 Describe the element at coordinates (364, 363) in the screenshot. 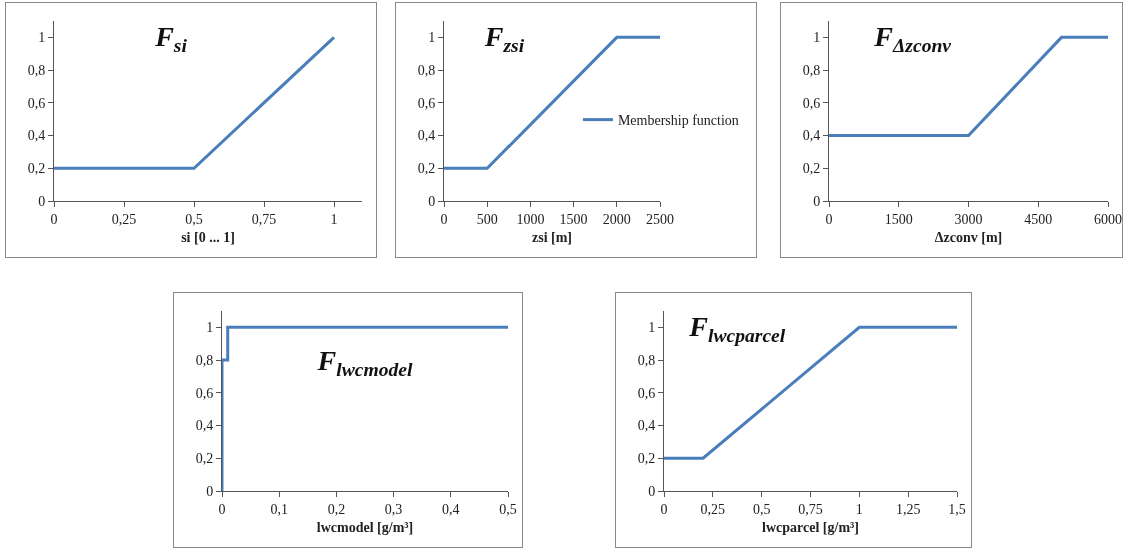

I see `text: F$_{lwcmodel}$` at that location.